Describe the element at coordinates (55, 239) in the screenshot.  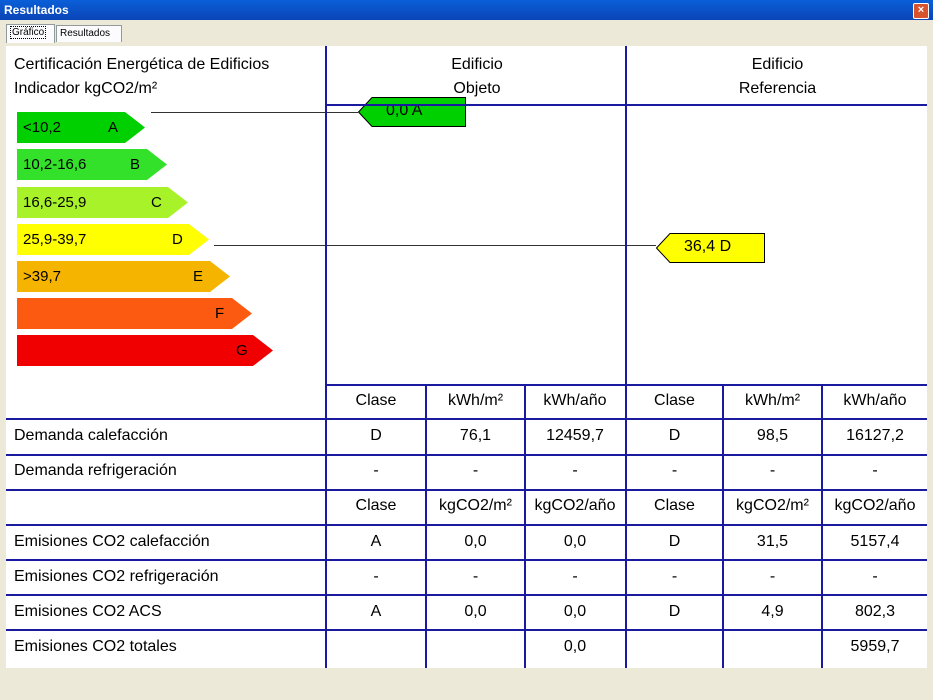
I see `scale-range-label: 25,9-39,7` at that location.